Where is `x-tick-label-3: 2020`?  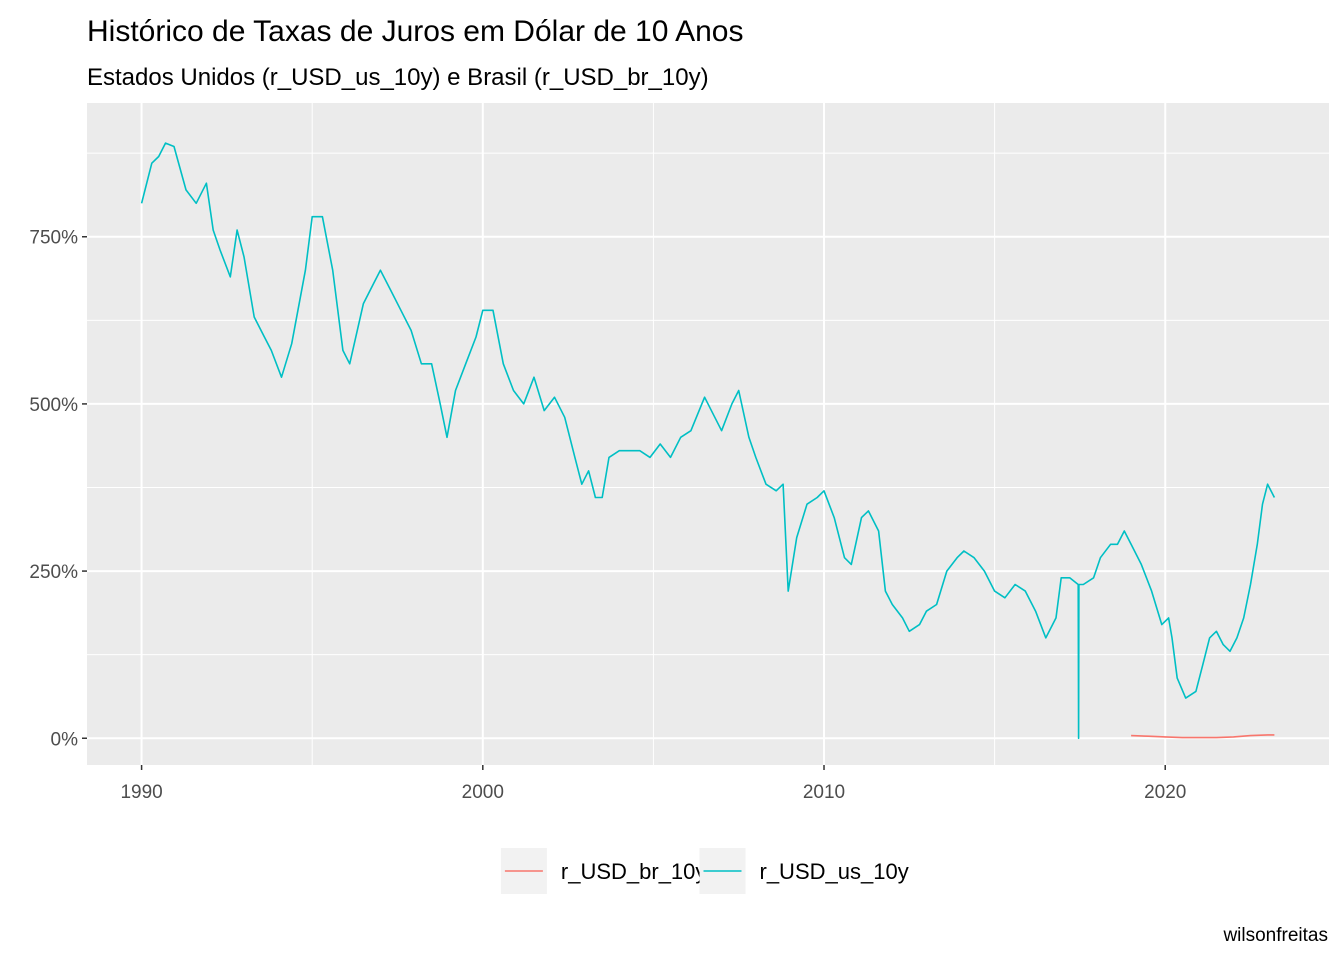 x-tick-label-3: 2020 is located at coordinates (1165, 792).